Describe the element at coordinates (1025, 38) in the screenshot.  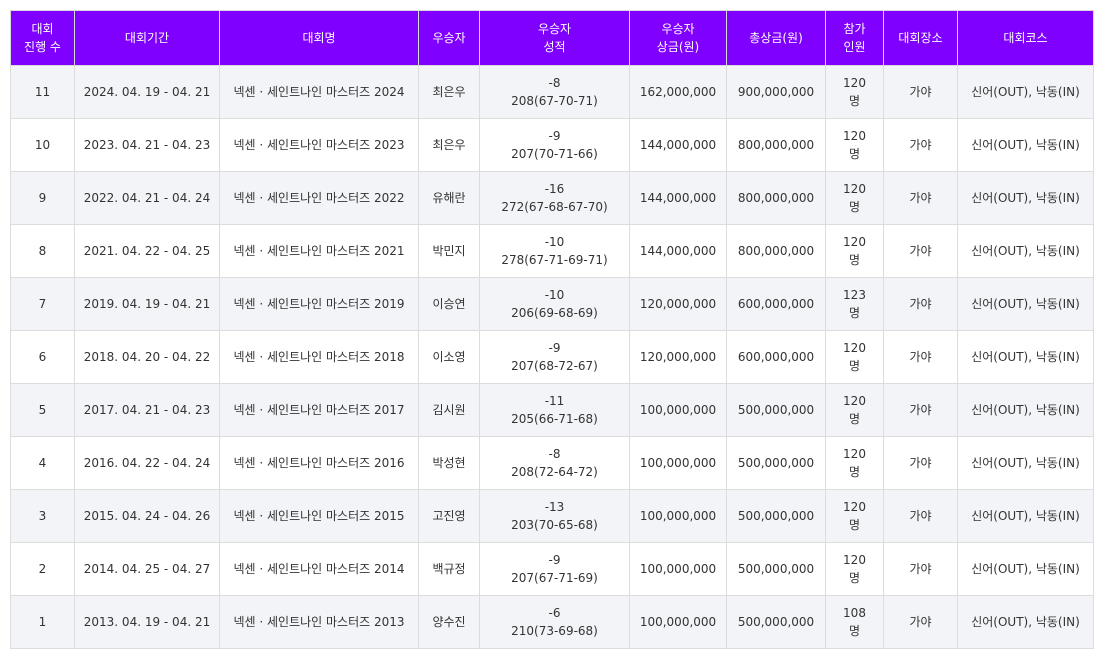
I see `header-course: 대회코스` at that location.